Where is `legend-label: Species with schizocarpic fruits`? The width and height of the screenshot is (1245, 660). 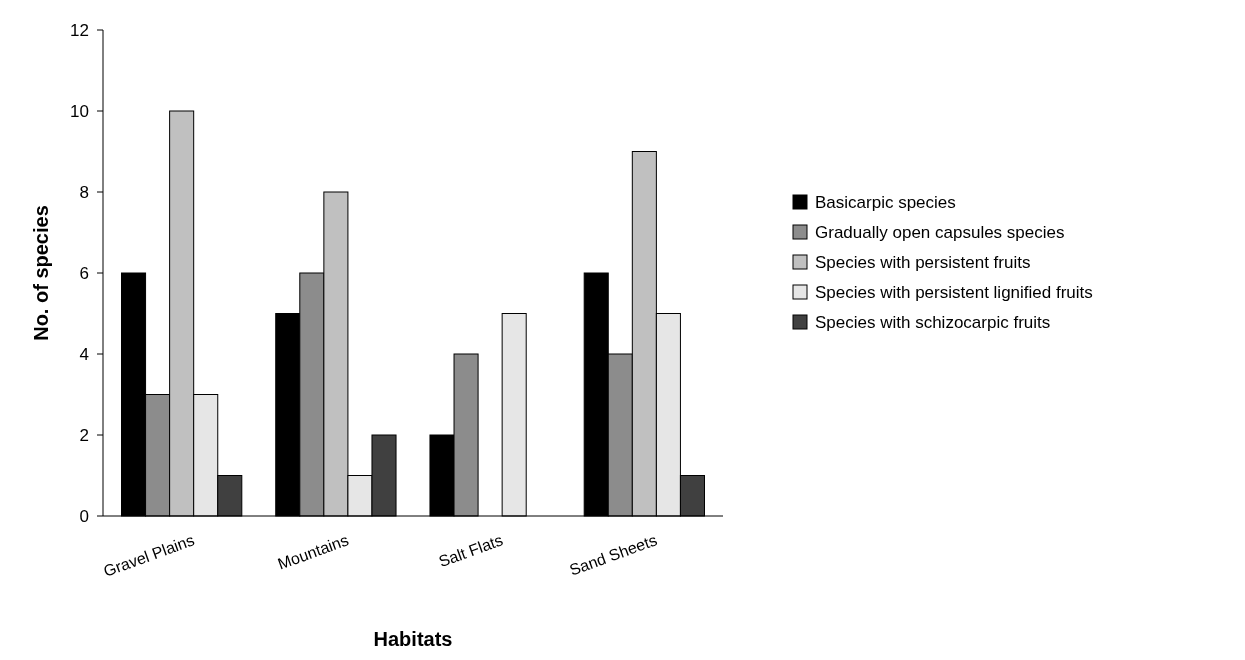
legend-label: Species with schizocarpic fruits is located at coordinates (933, 322).